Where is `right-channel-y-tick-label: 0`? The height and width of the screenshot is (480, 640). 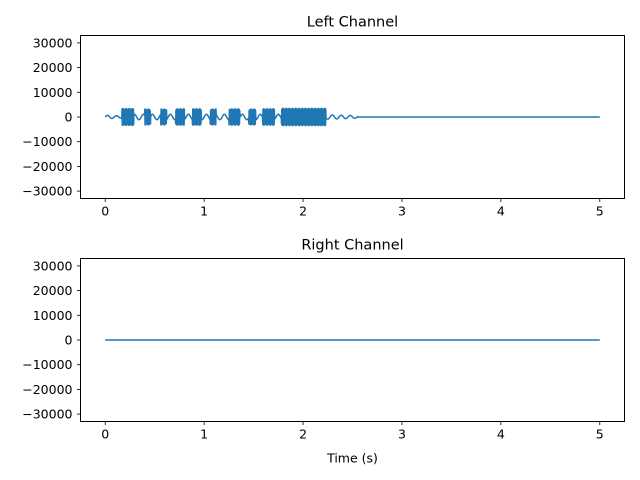 right-channel-y-tick-label: 0 is located at coordinates (69, 340).